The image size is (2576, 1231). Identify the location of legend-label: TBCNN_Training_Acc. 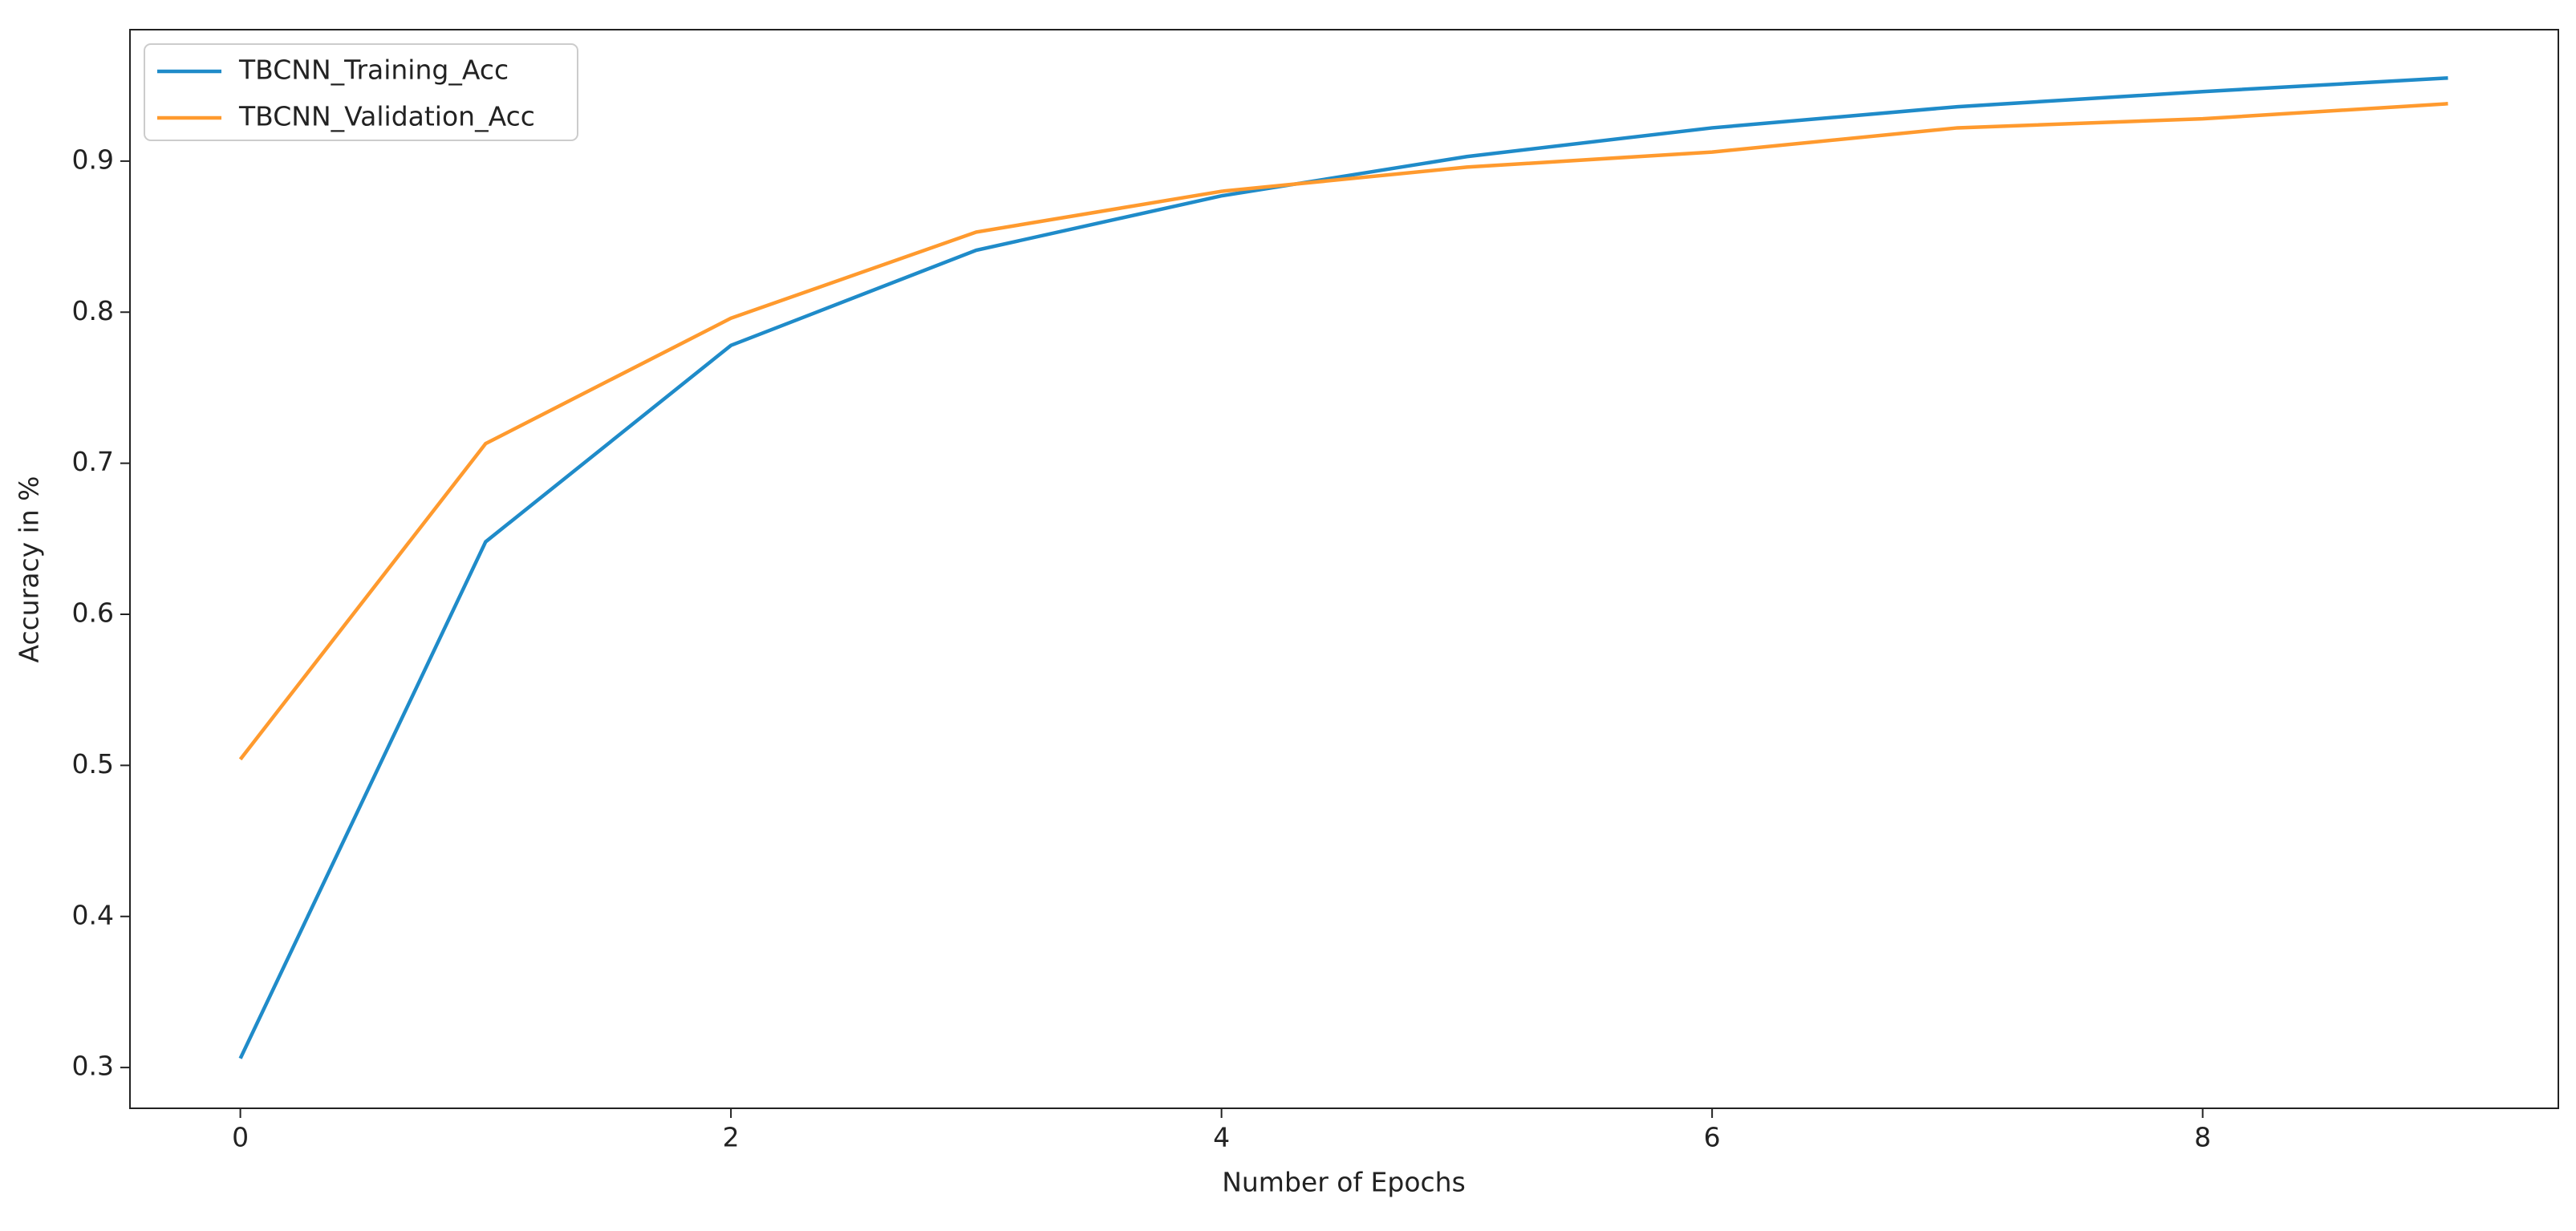
(373, 70).